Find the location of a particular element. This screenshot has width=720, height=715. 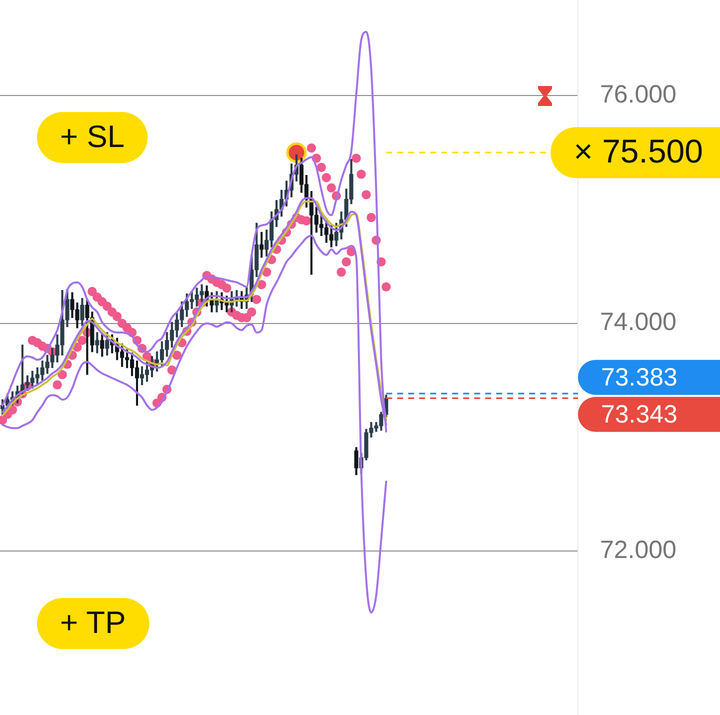

annotation: + SL is located at coordinates (92, 136).